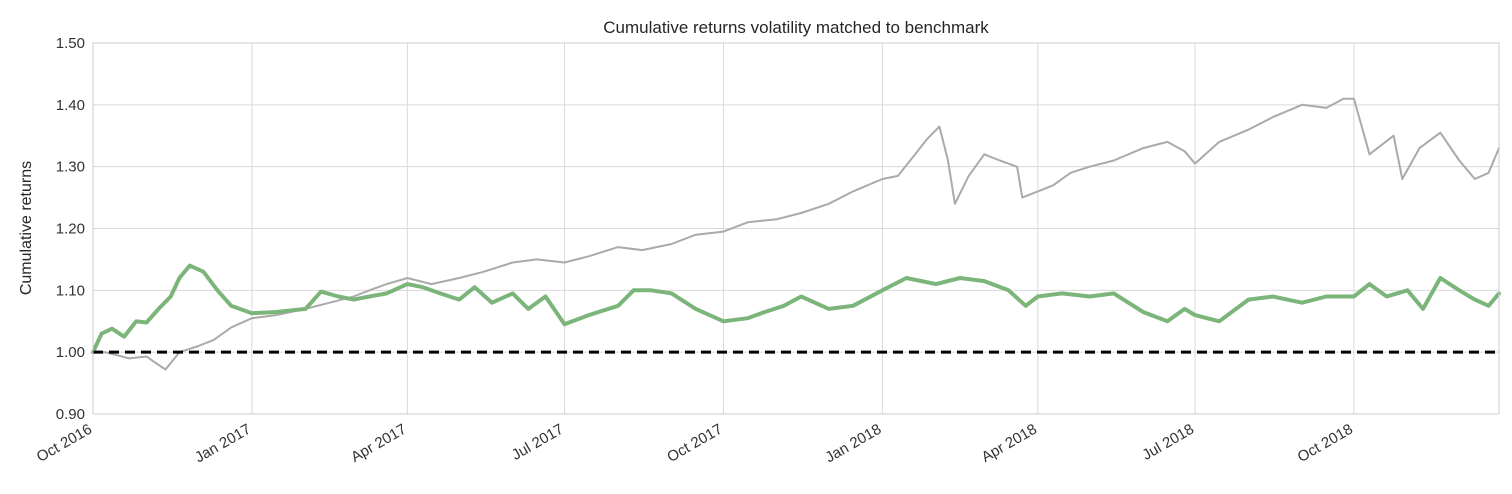  What do you see at coordinates (70, 167) in the screenshot?
I see `y-tick-label: 1.30` at bounding box center [70, 167].